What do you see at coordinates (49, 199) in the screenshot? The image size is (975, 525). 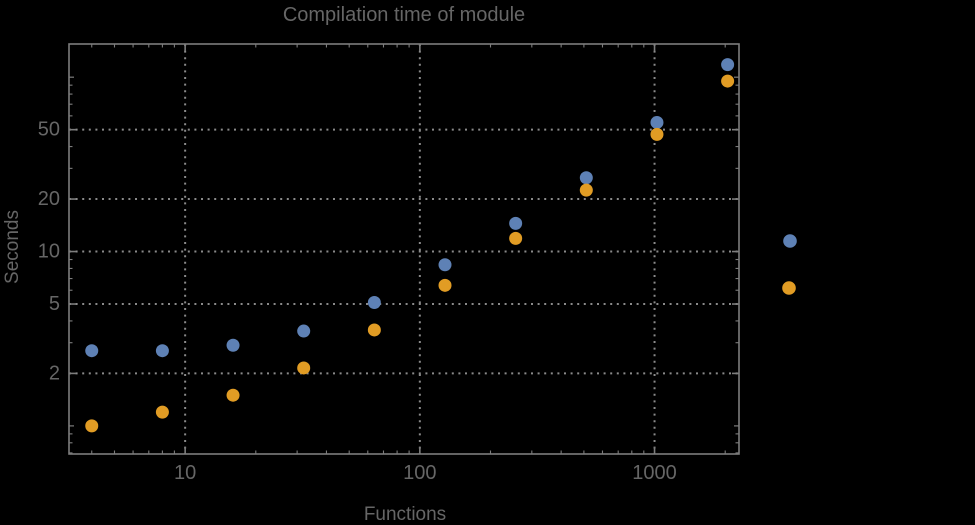 I see `y-tick-label: 20` at bounding box center [49, 199].